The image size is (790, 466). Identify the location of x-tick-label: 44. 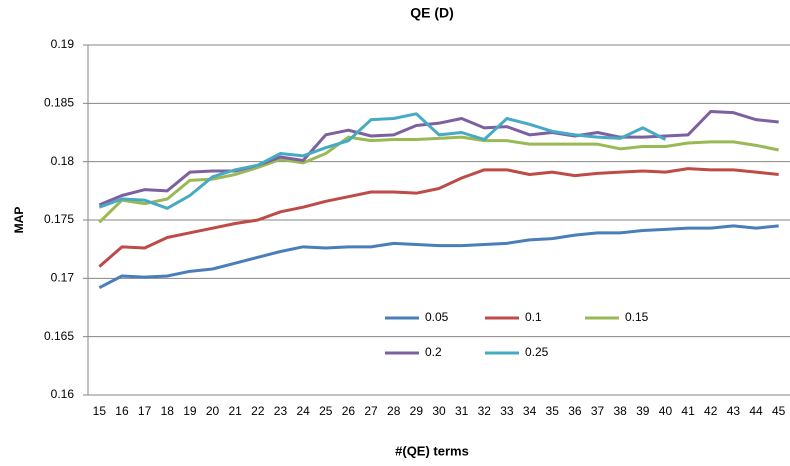
(756, 411).